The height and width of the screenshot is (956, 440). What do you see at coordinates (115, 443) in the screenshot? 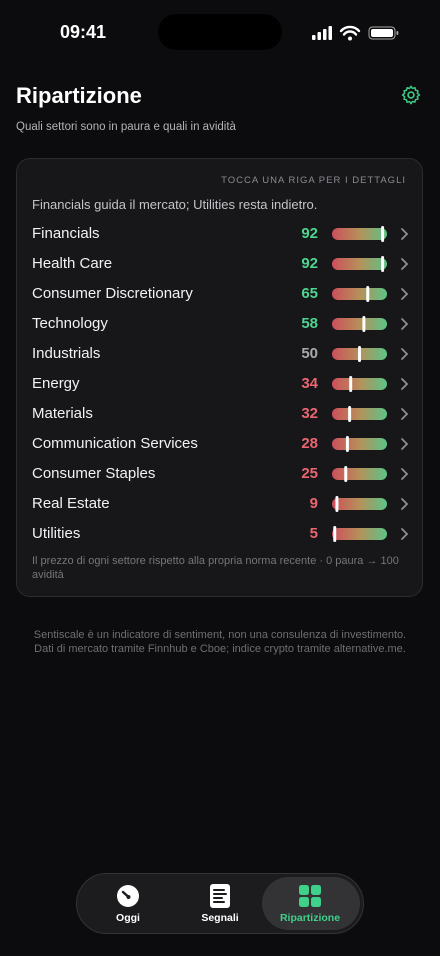
I see `sector-name: Communication Services` at bounding box center [115, 443].